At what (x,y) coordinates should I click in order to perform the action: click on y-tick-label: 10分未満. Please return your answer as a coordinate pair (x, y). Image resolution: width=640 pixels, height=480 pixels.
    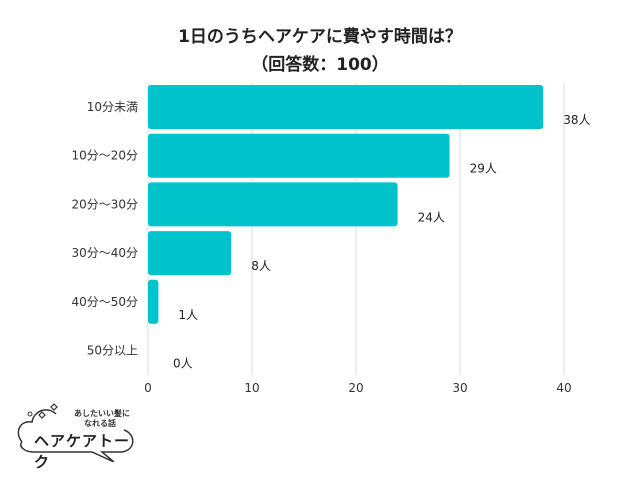
    Looking at the image, I should click on (112, 107).